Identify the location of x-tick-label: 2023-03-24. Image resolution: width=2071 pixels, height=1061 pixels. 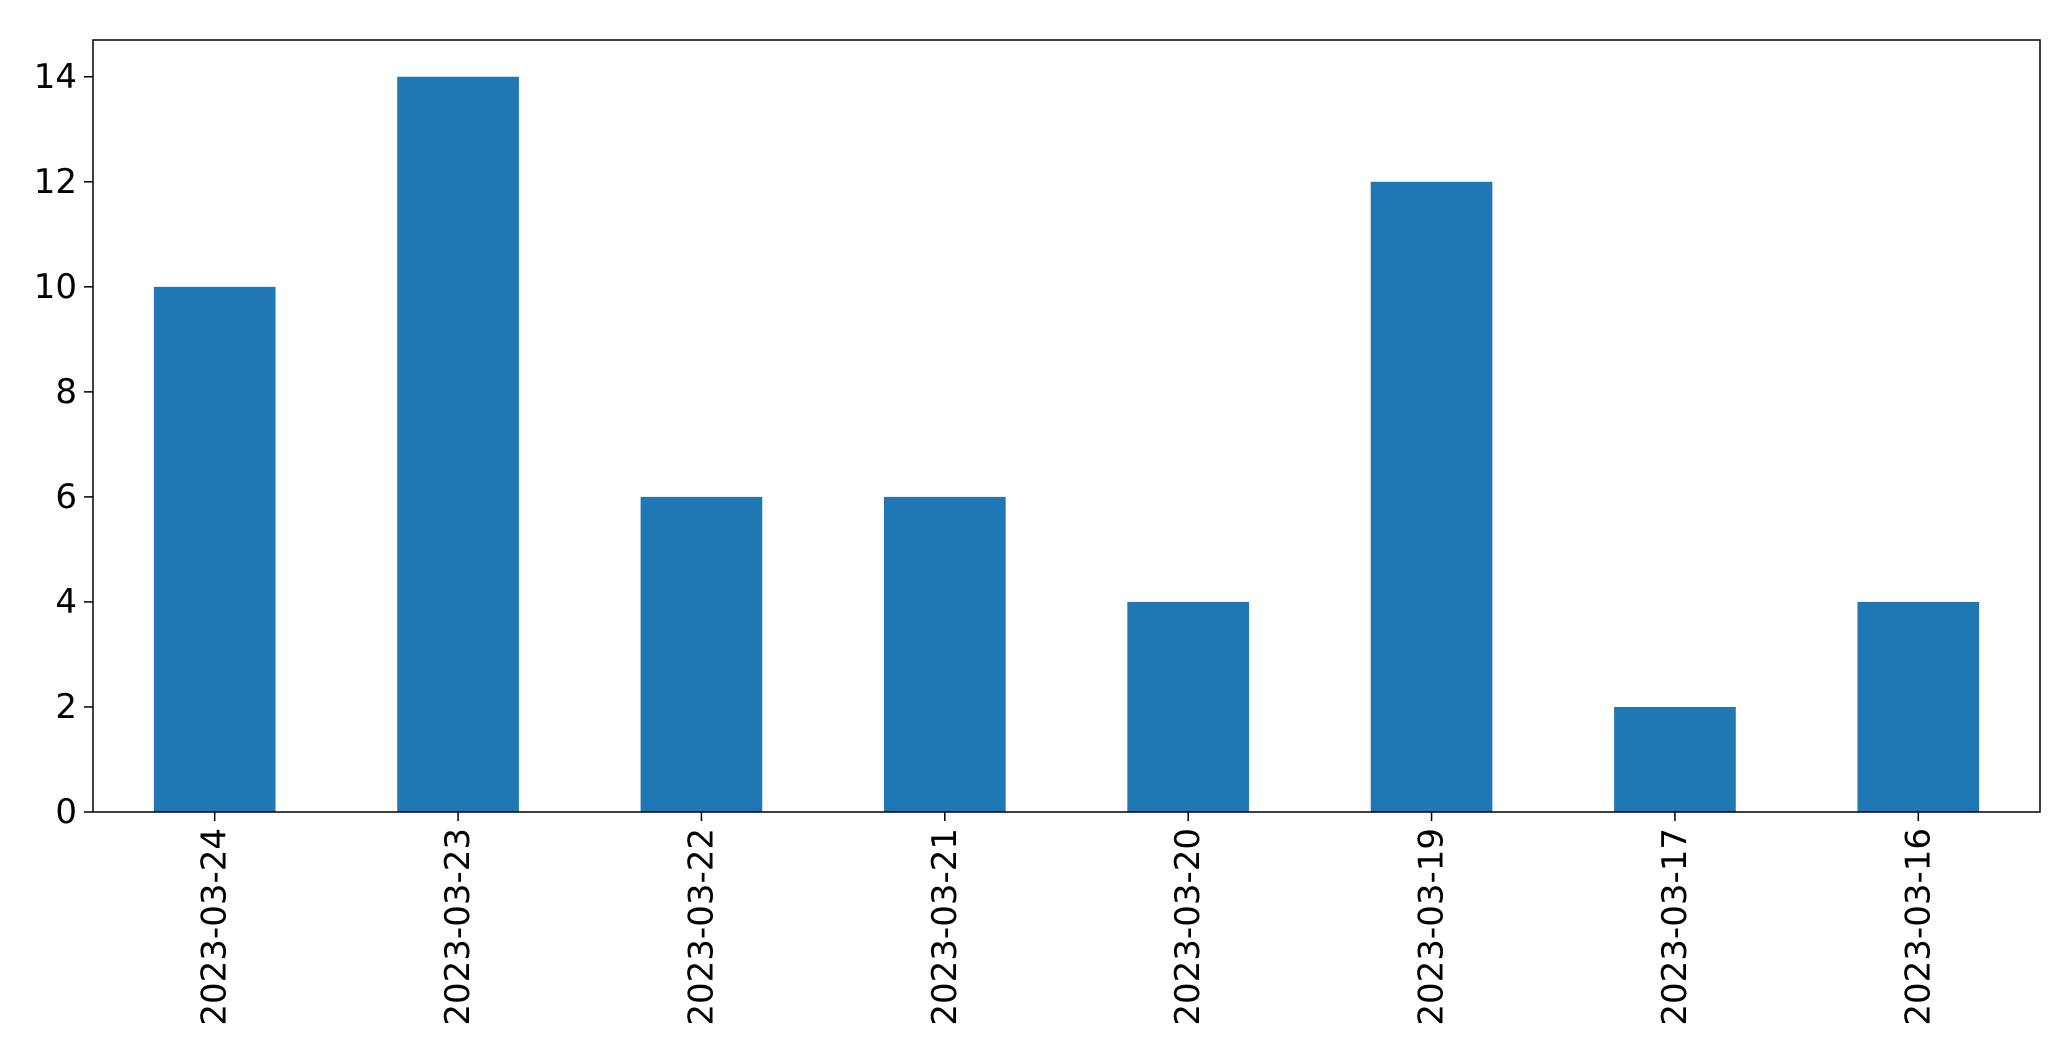
(215, 927).